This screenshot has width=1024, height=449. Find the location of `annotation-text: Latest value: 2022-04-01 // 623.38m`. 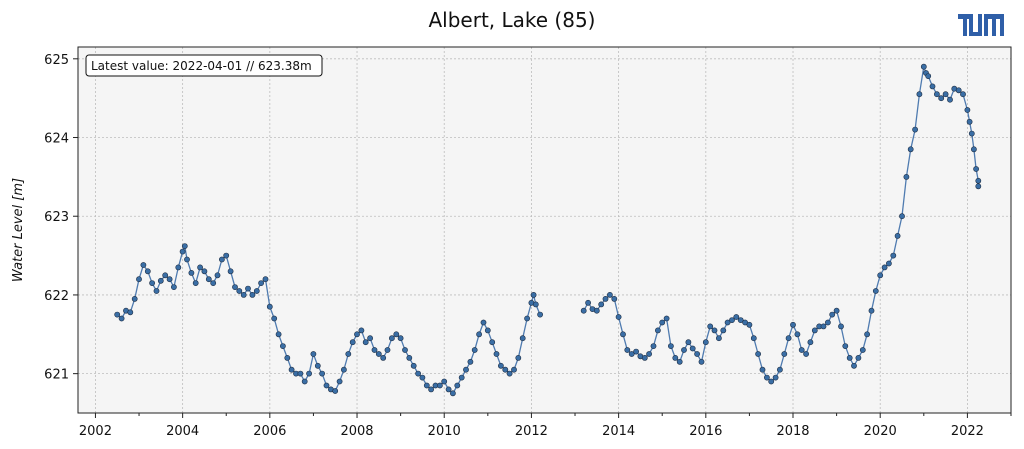

annotation-text: Latest value: 2022-04-01 // 623.38m is located at coordinates (201, 66).